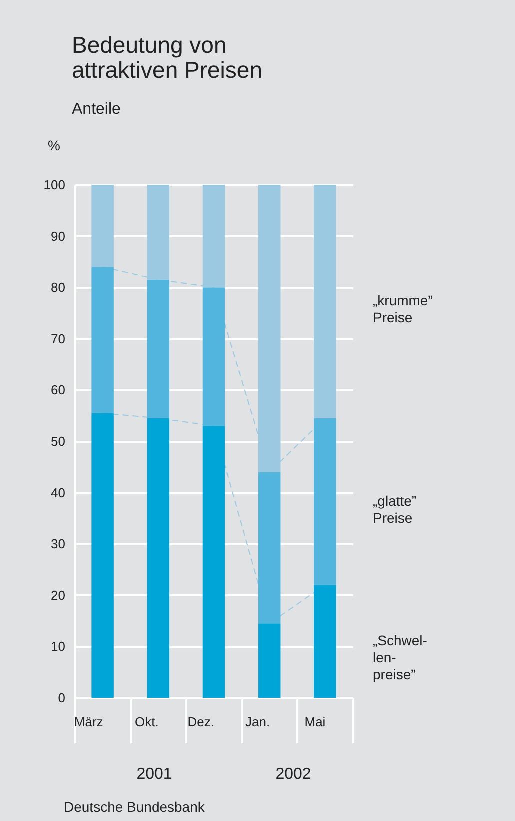 Image resolution: width=515 pixels, height=821 pixels. Describe the element at coordinates (395, 509) in the screenshot. I see `text: „glatte” Preise` at that location.